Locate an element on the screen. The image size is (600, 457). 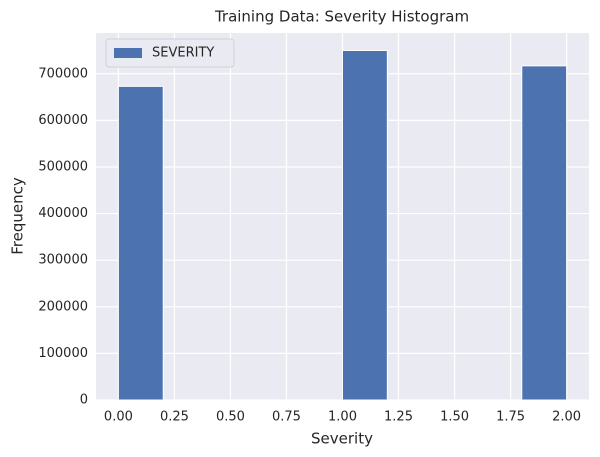
legend-label: SEVERITY is located at coordinates (183, 53).